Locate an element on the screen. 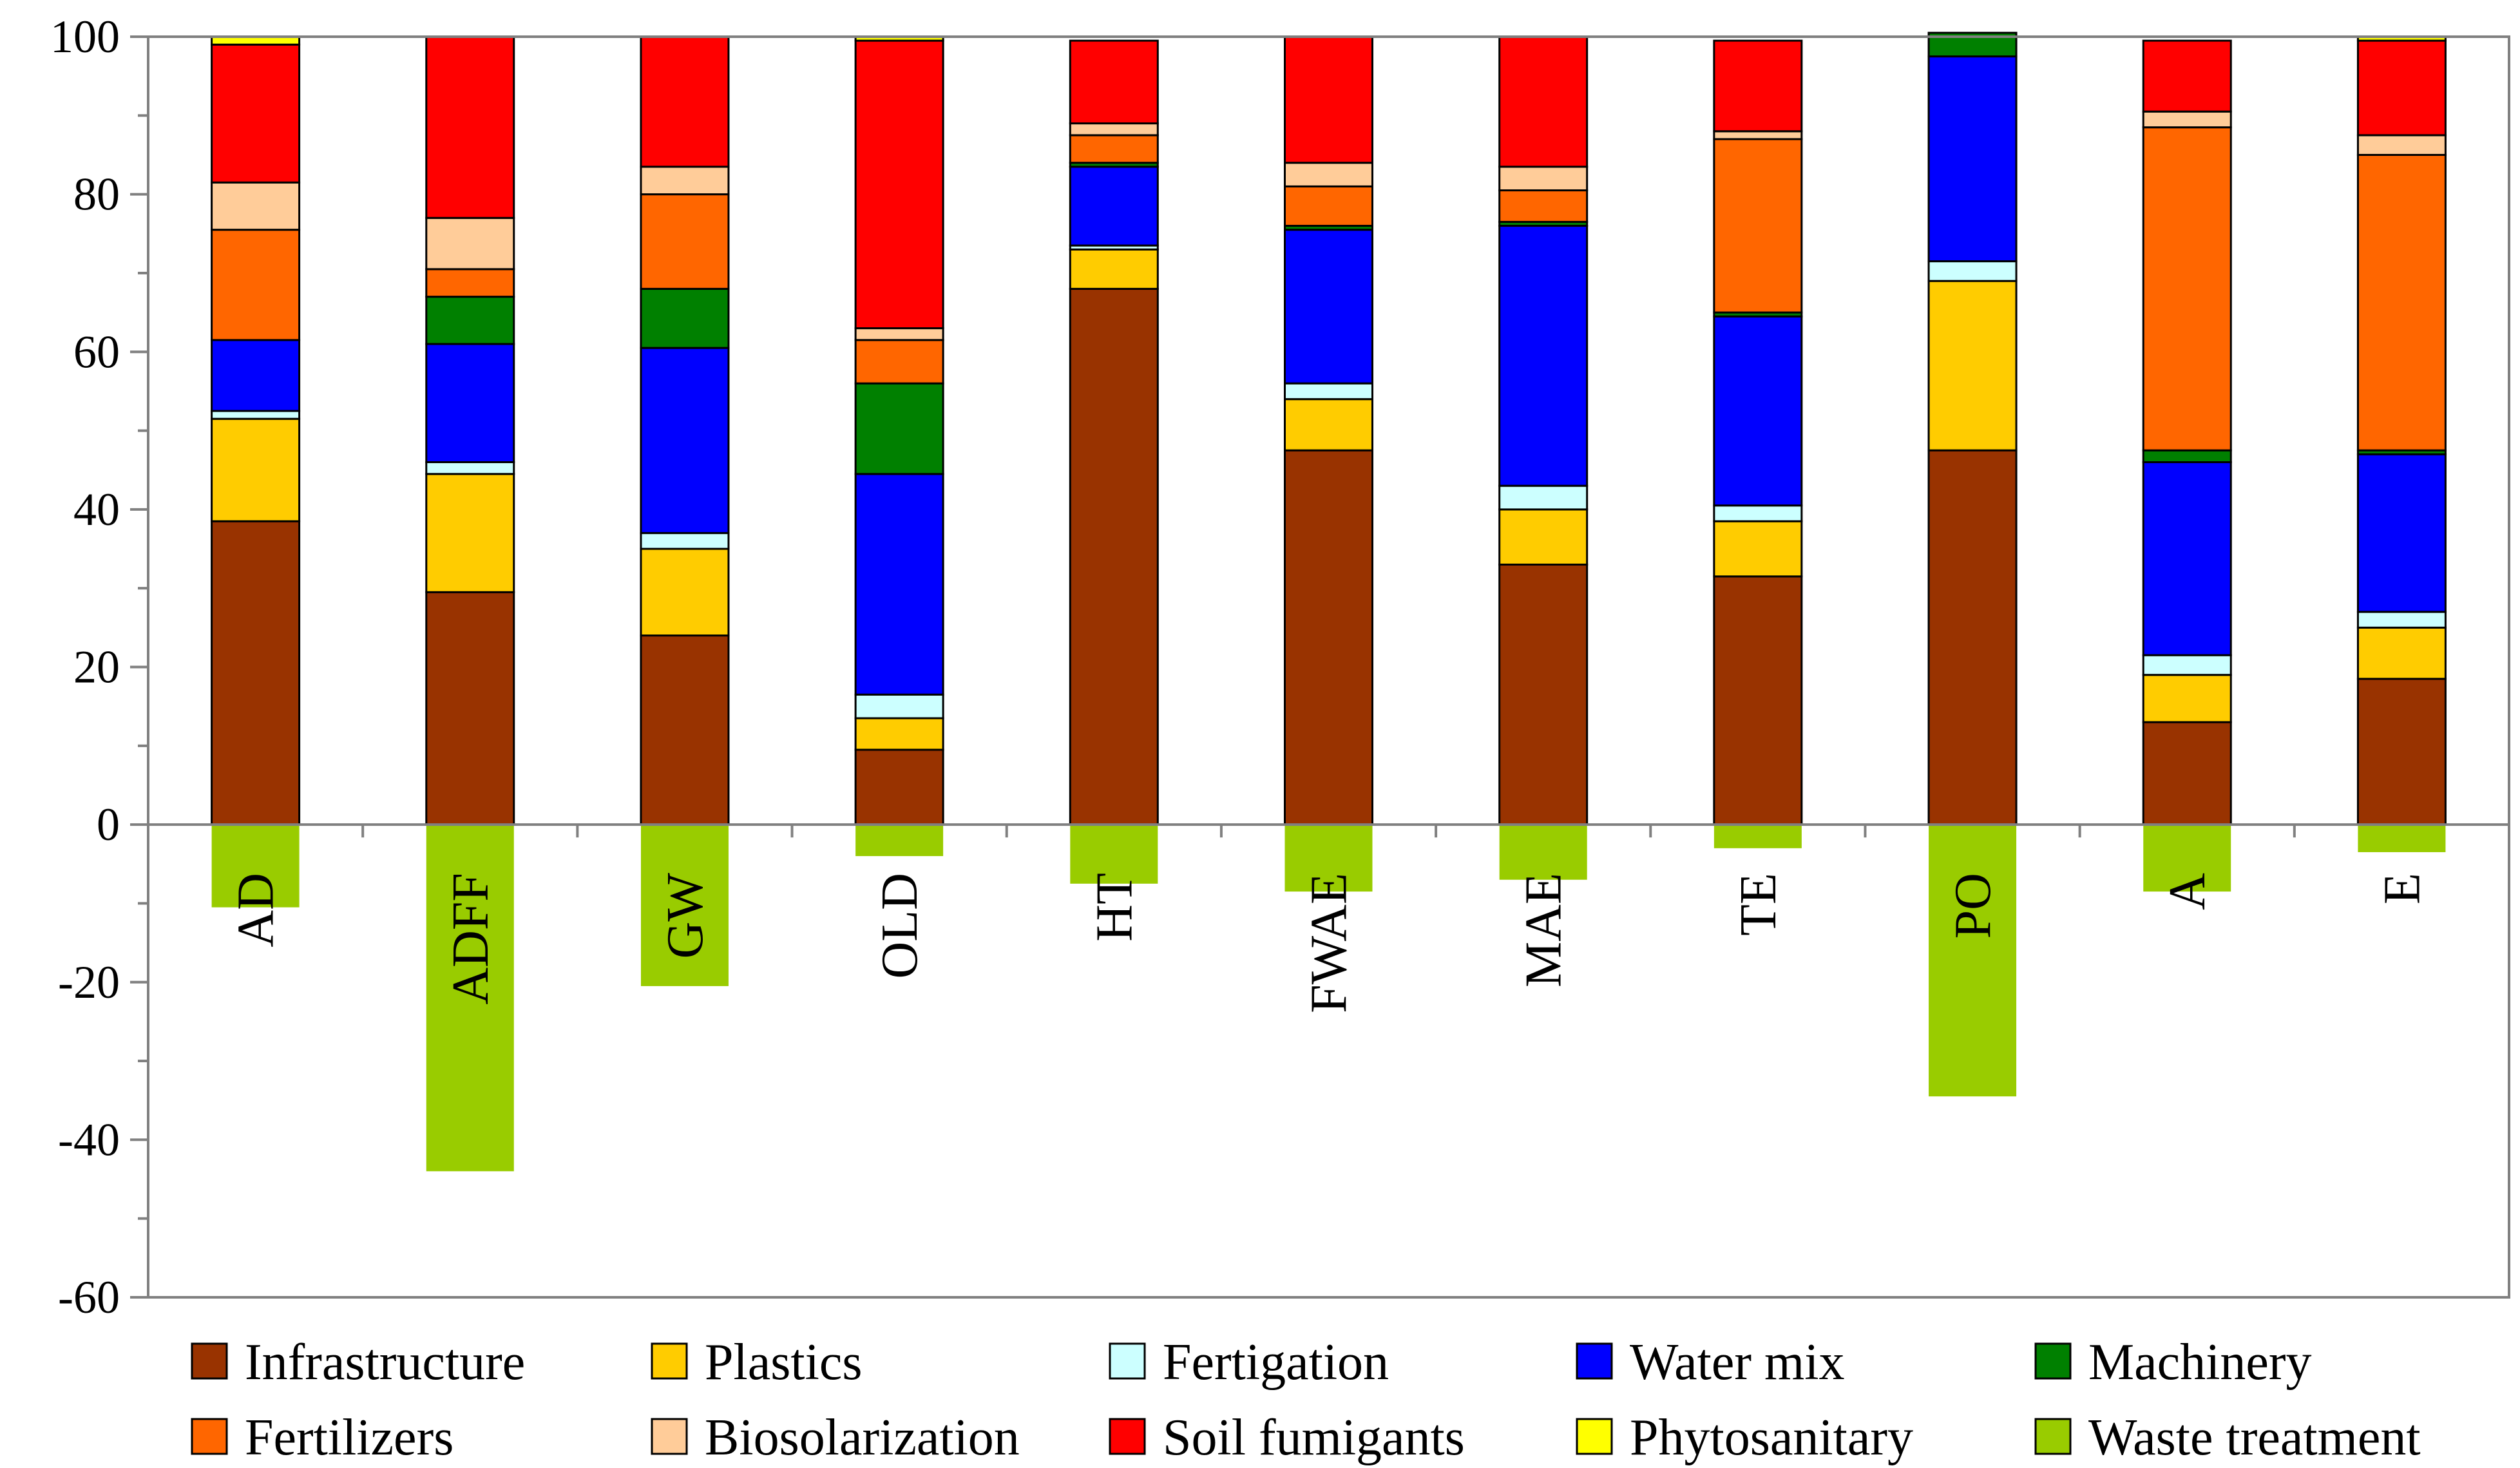  y-tick-label: 0 is located at coordinates (108, 824).